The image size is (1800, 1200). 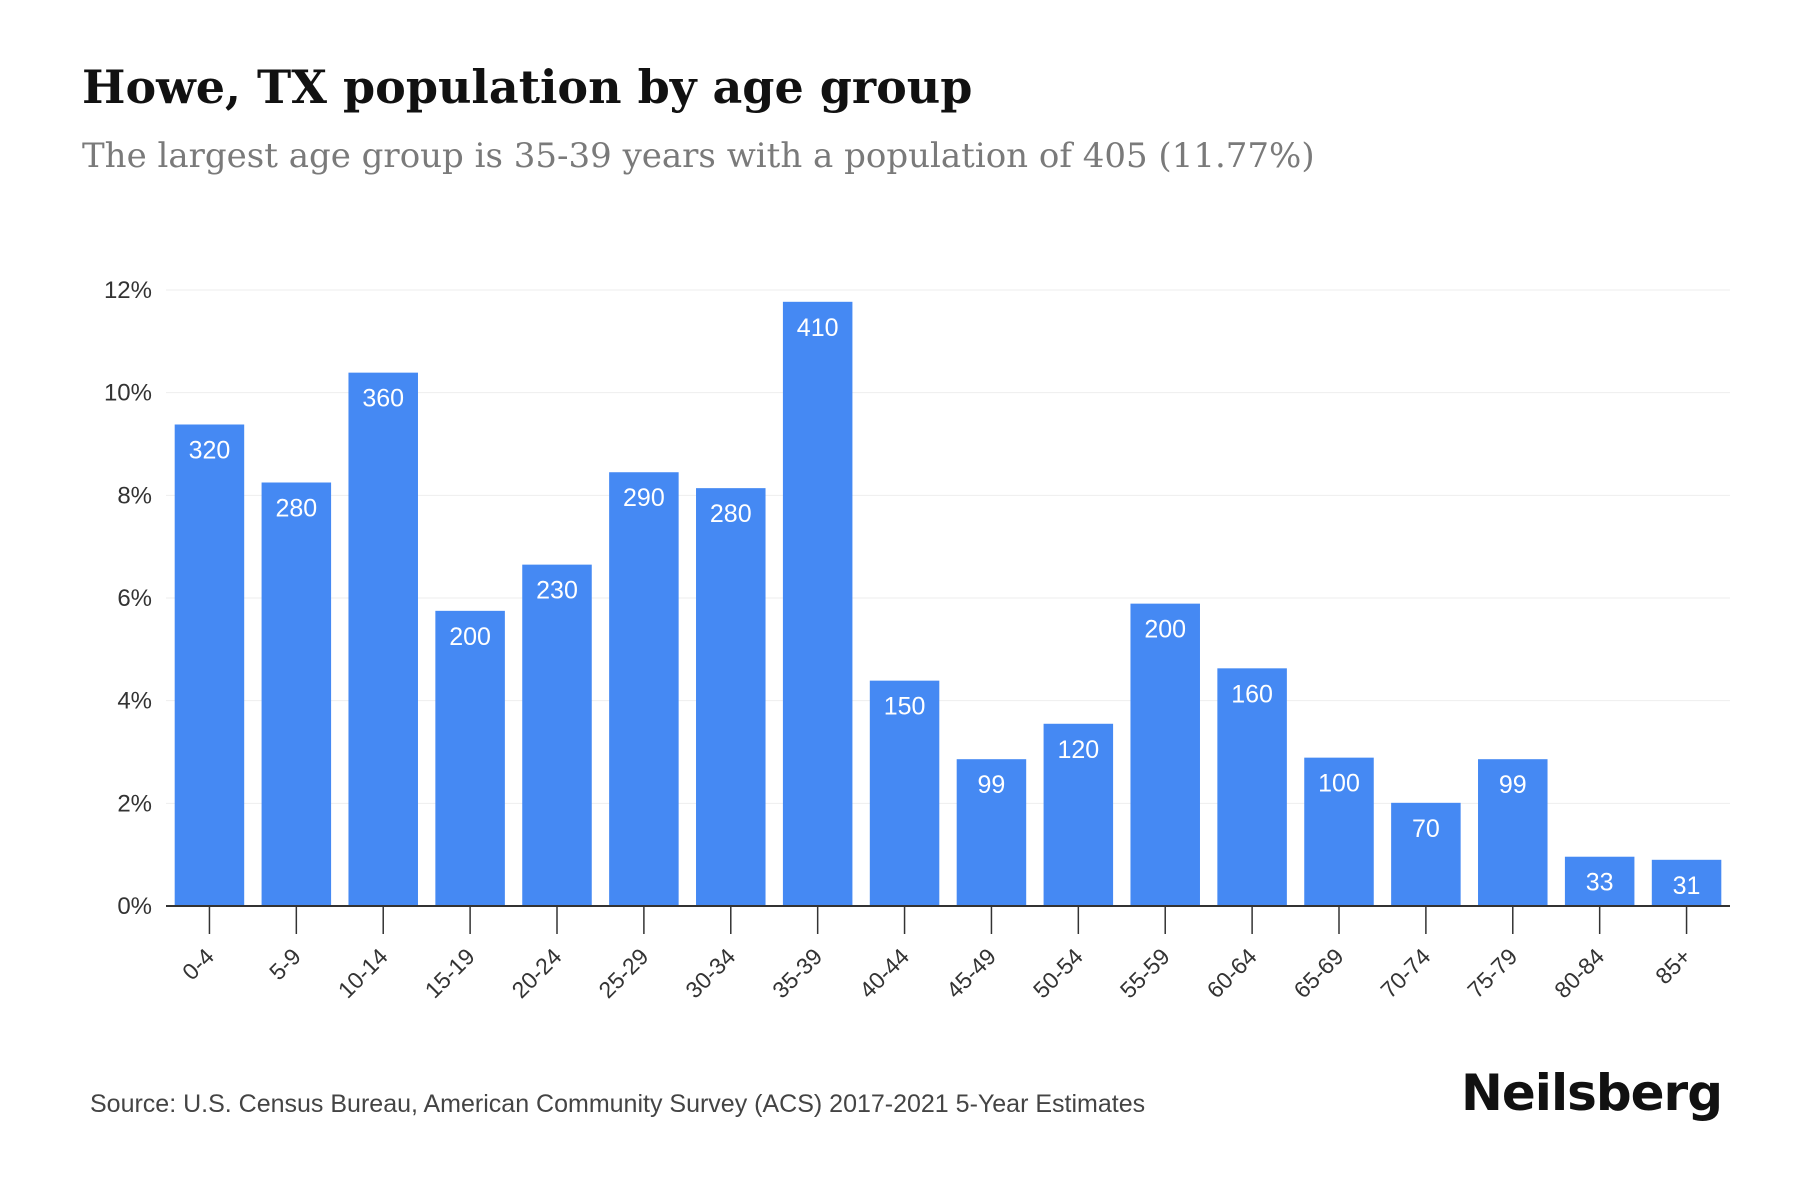 I want to click on x-tick-label: 85+, so click(x=1673, y=966).